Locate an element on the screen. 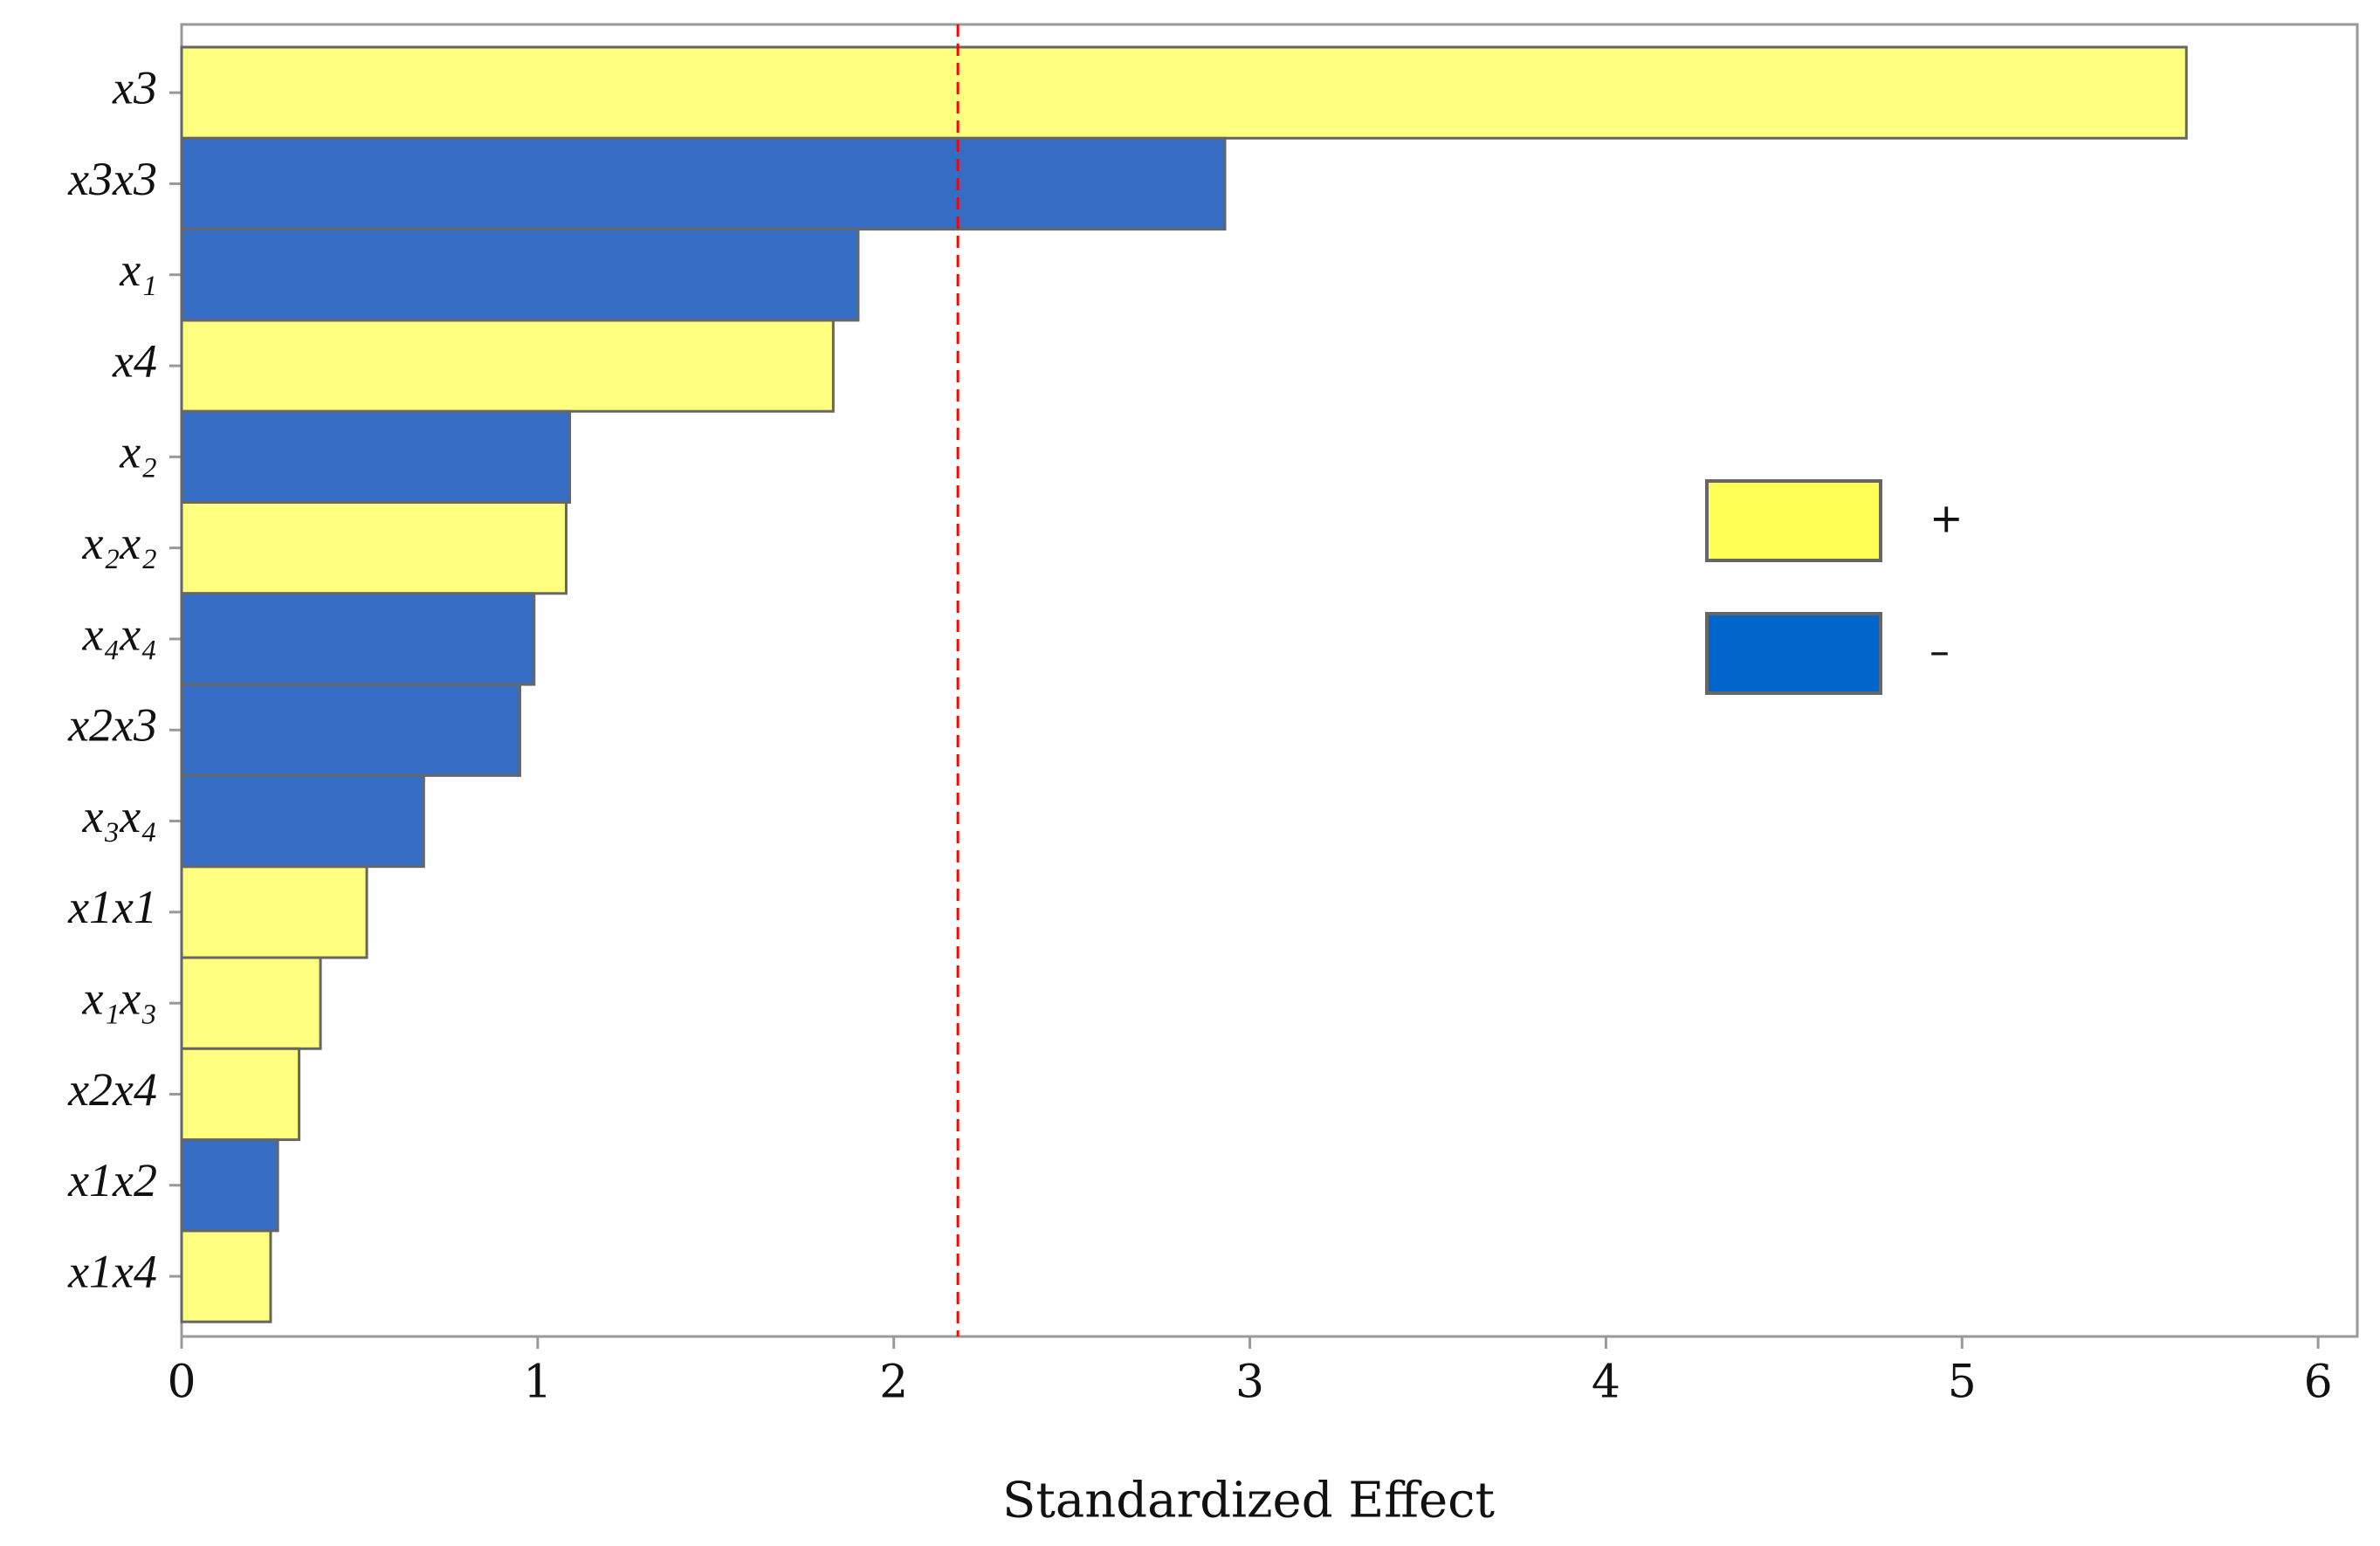  y-tick-label: x₁ is located at coordinates (138, 270).